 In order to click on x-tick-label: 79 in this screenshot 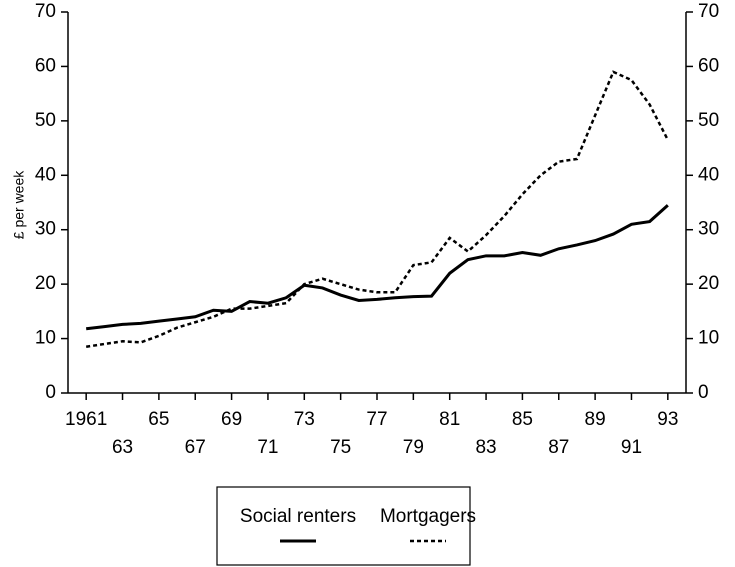, I will do `click(413, 447)`.